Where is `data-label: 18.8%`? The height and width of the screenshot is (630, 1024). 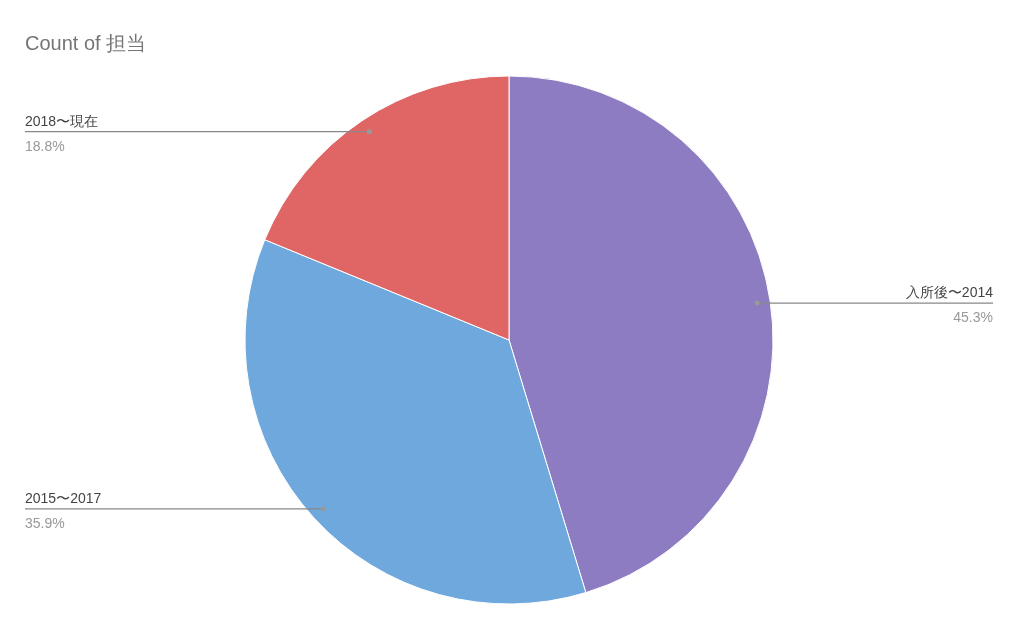 data-label: 18.8% is located at coordinates (45, 145).